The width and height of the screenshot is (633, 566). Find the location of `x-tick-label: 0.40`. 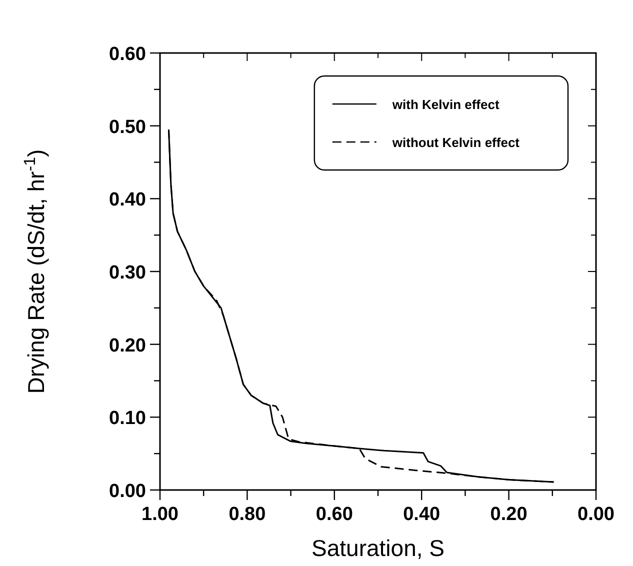

x-tick-label: 0.40 is located at coordinates (421, 514).